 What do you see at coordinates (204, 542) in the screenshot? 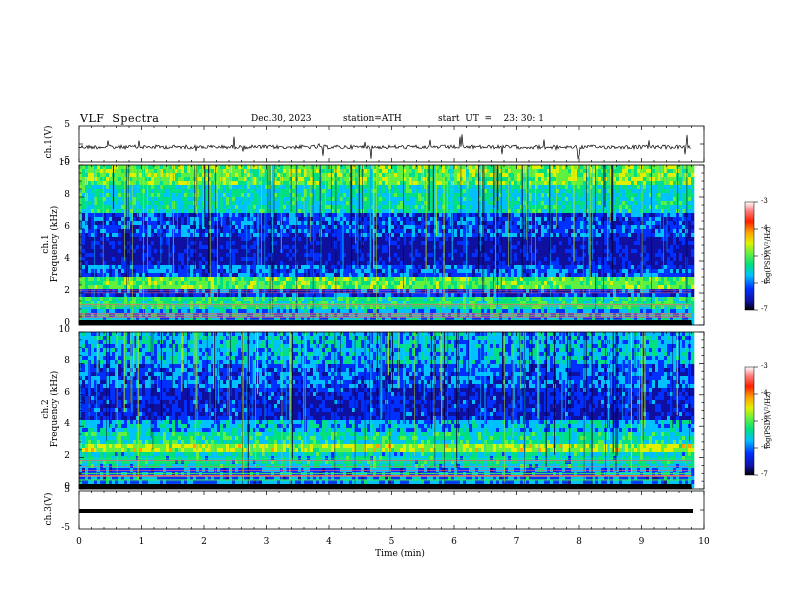
I see `x-tick-label: 2` at bounding box center [204, 542].